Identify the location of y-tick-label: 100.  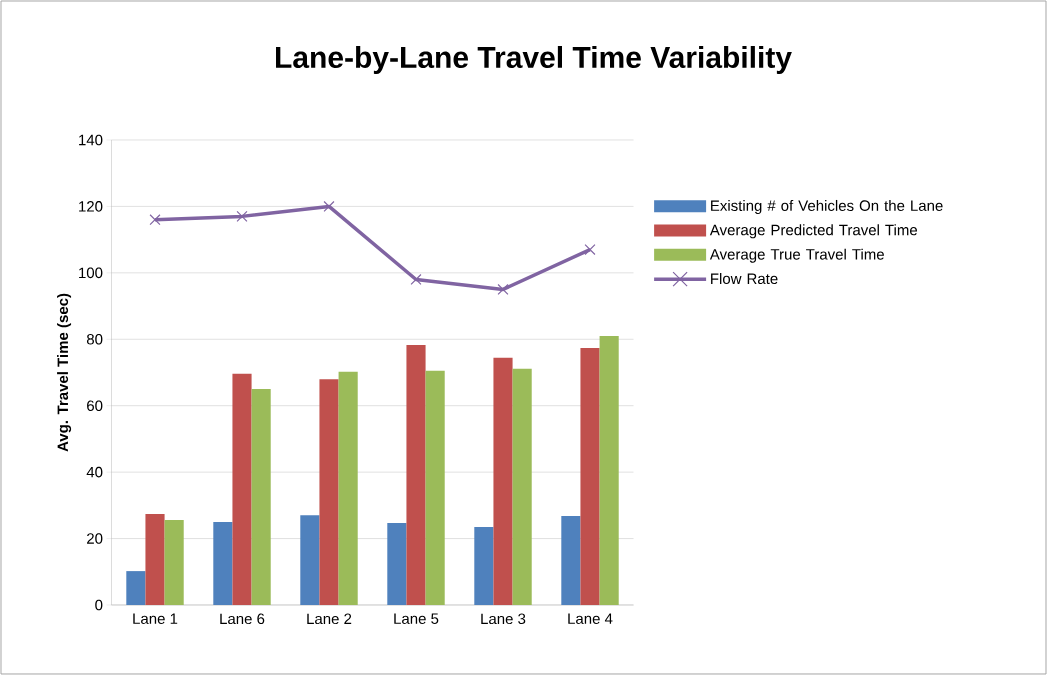
(91, 273).